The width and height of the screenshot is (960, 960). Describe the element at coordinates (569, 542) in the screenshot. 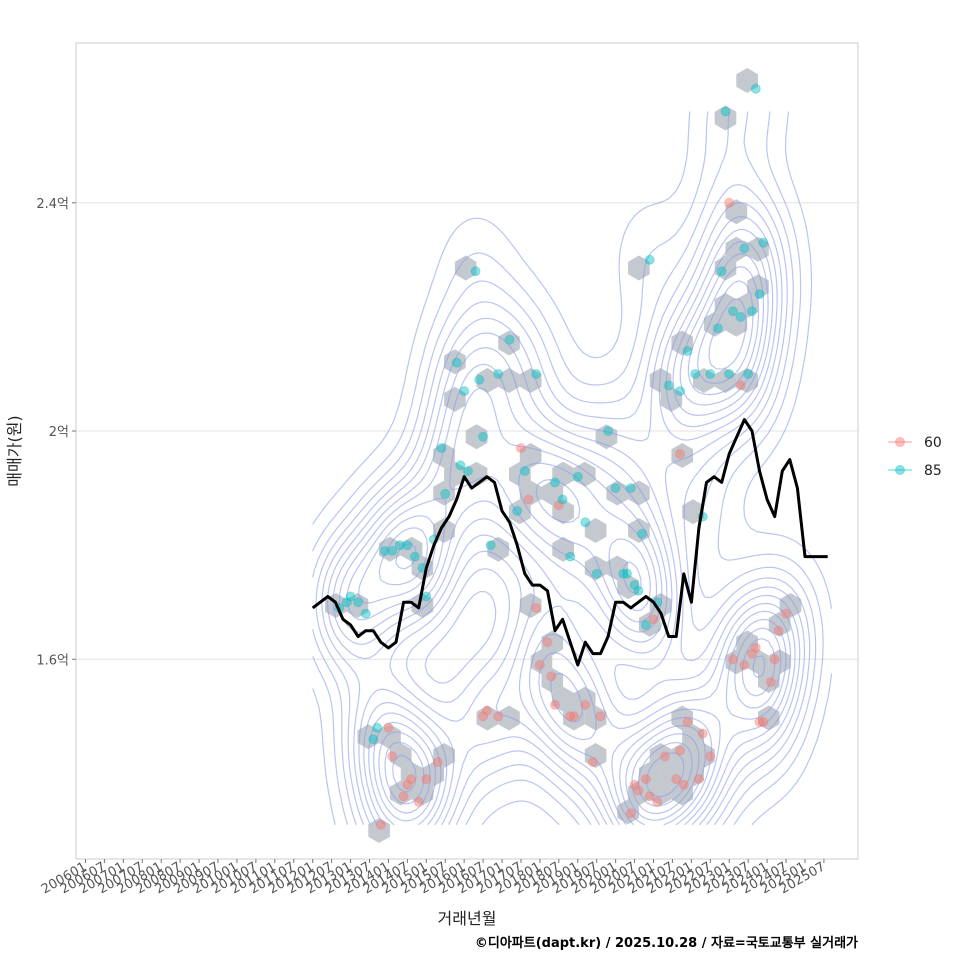

I see `trend-line` at that location.